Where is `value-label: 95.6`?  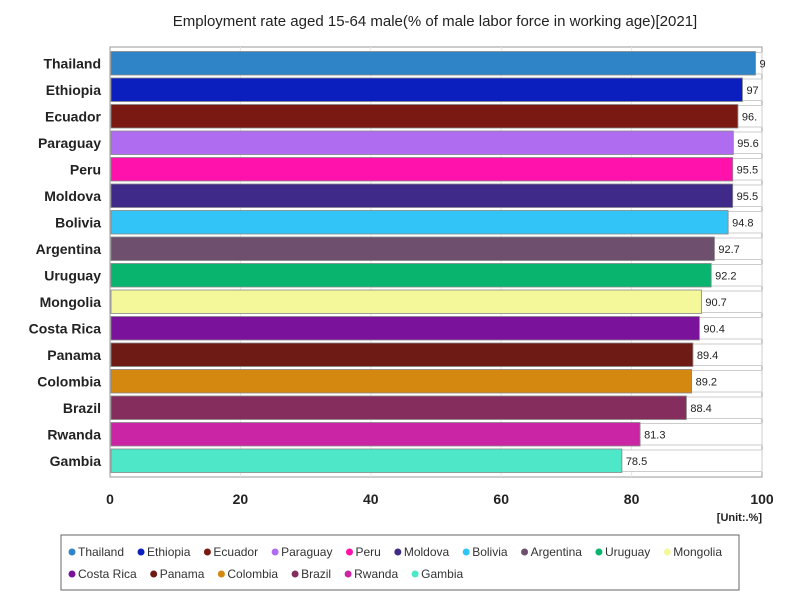 value-label: 95.6 is located at coordinates (747, 144).